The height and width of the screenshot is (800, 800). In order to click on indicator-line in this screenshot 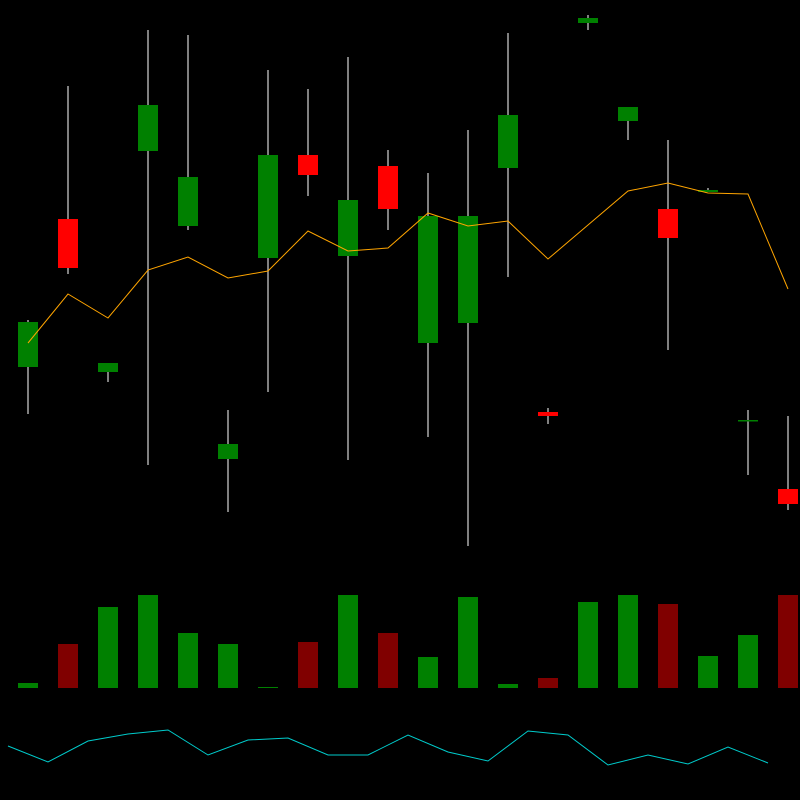, I will do `click(388, 747)`.